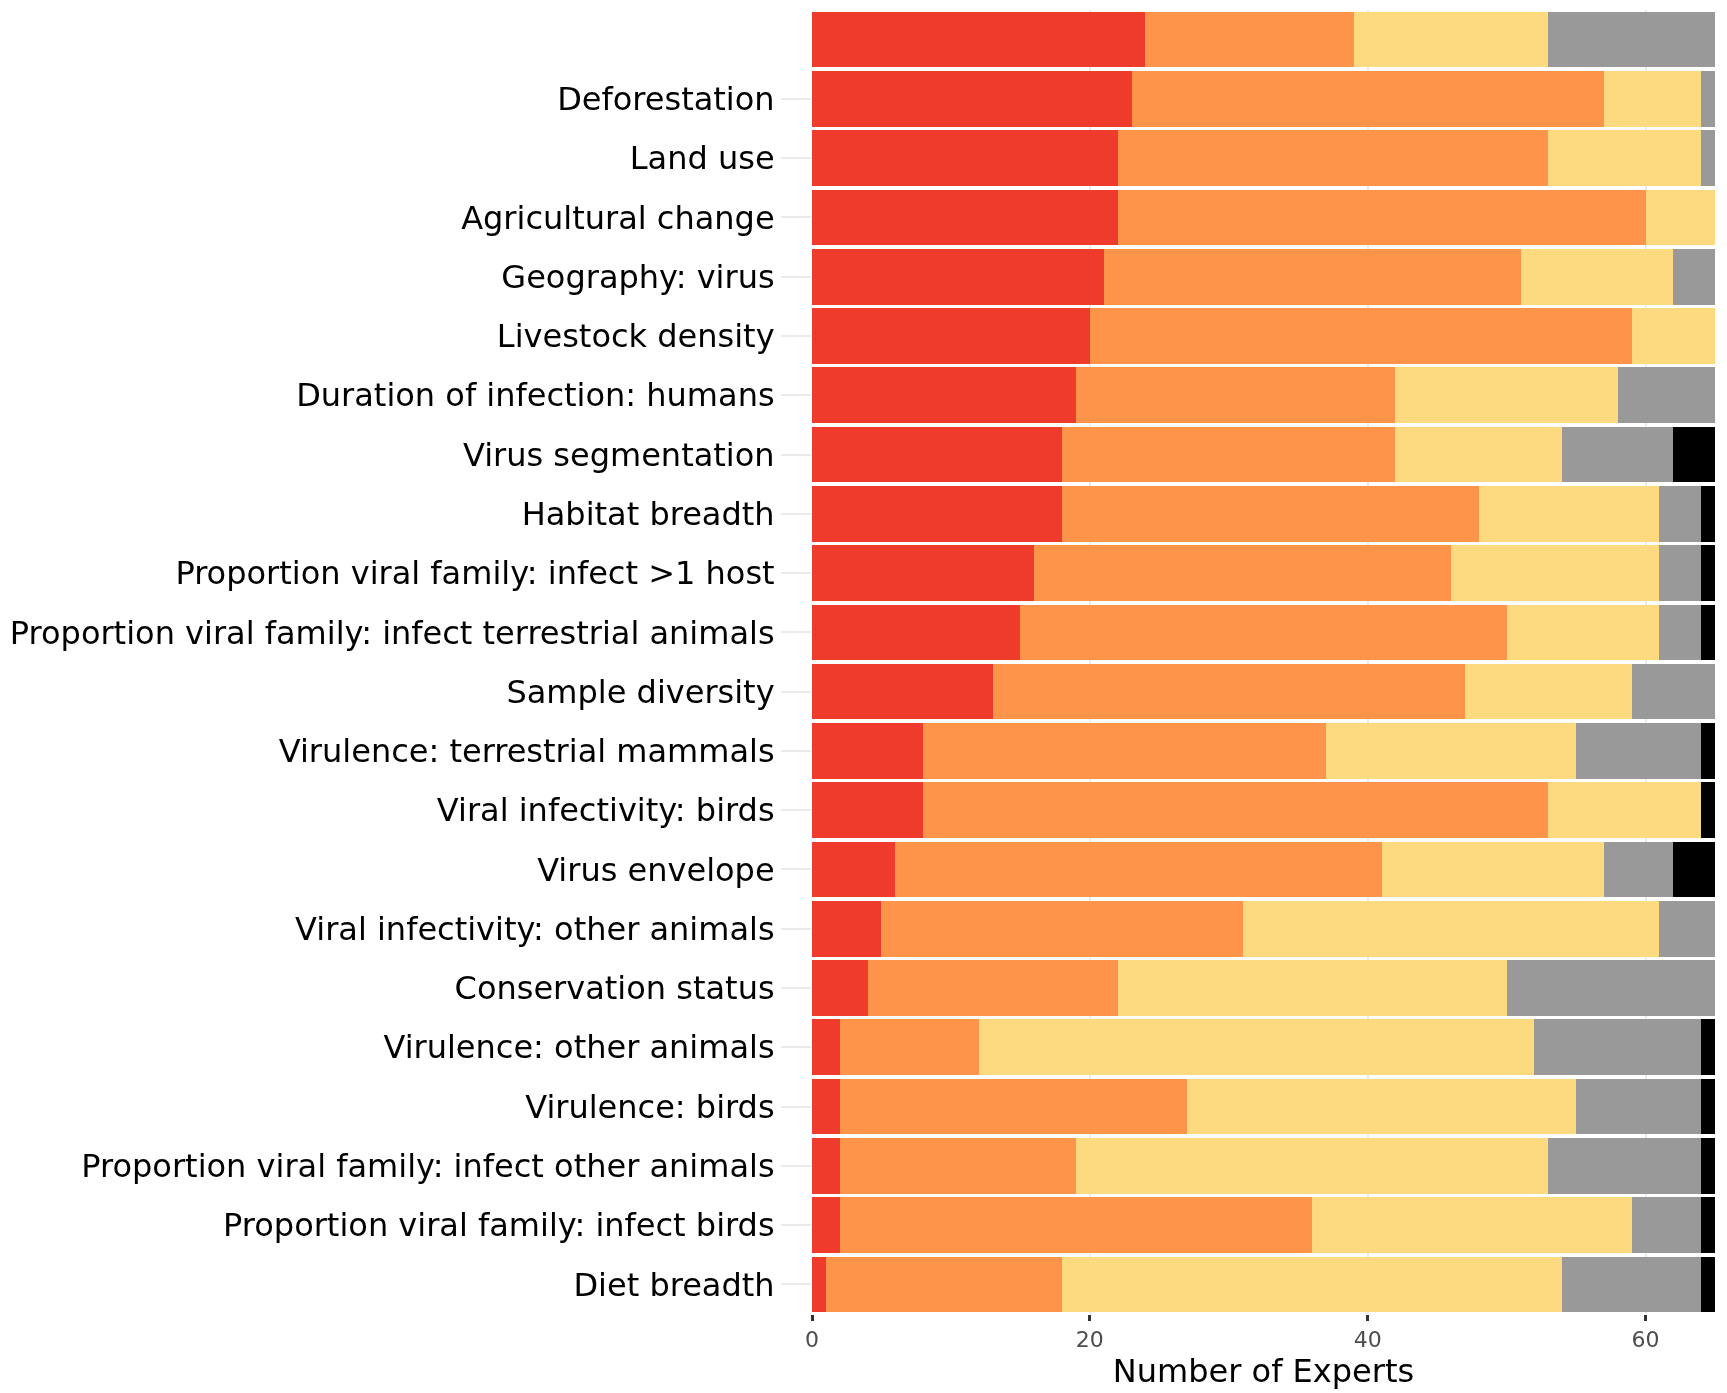 The width and height of the screenshot is (1727, 1393). I want to click on y-tick-label: Conservation status, so click(614, 988).